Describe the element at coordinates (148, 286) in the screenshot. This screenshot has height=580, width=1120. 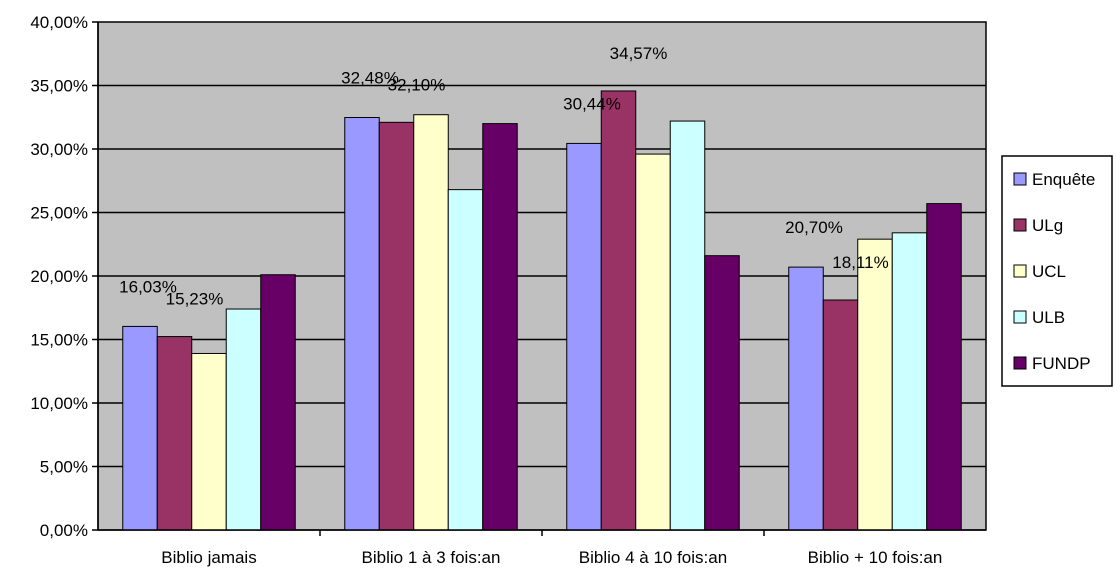
I see `data-label: 16,03%` at that location.